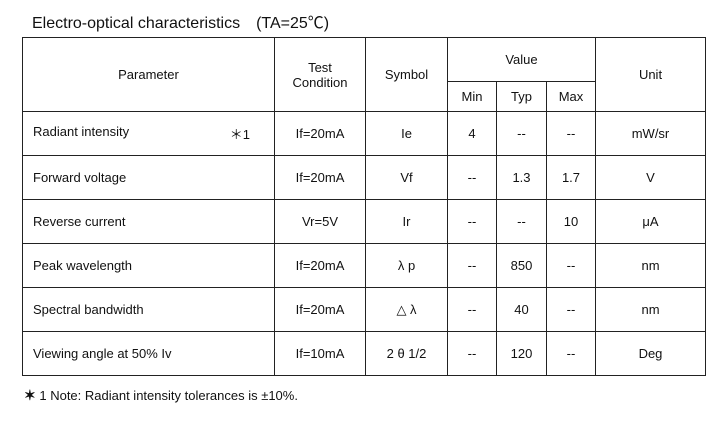 This screenshot has height=422, width=723. I want to click on header-cell: Test Condition, so click(320, 74).